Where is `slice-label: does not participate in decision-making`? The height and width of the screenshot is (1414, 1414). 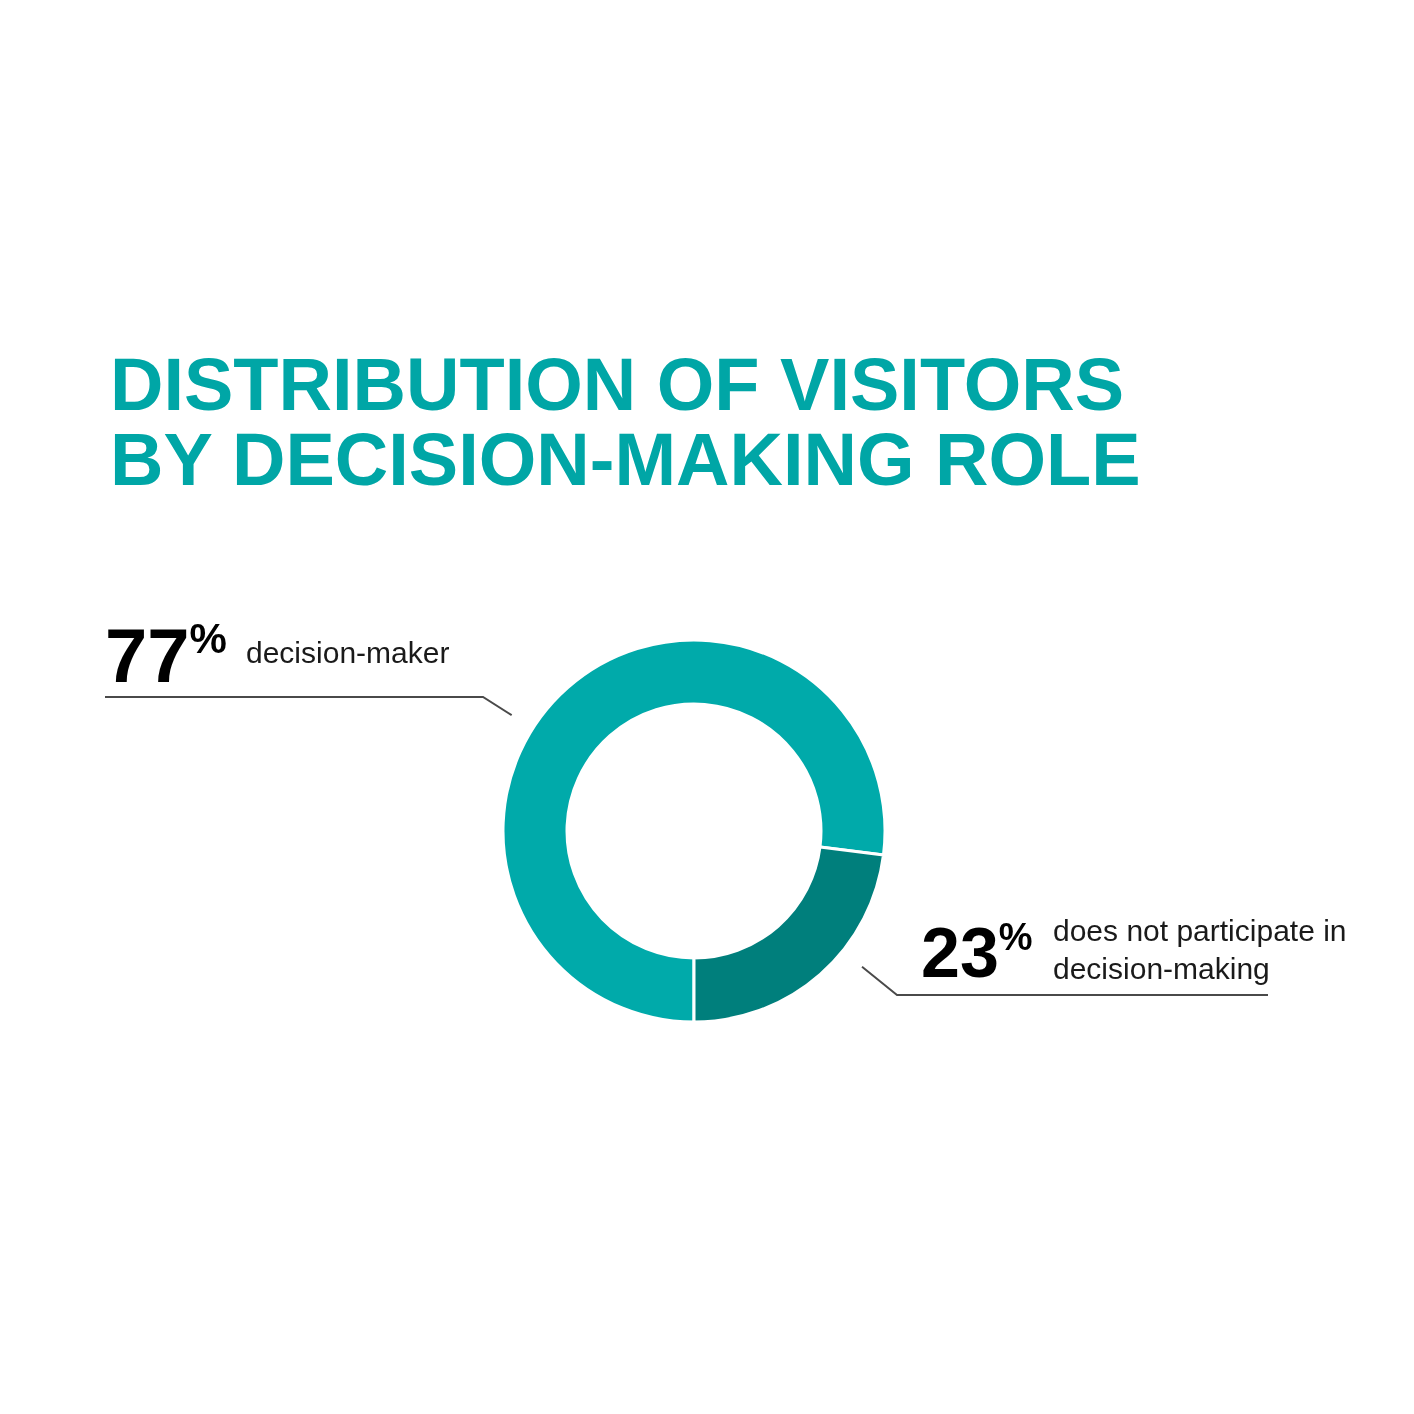 slice-label: does not participate in decision-making is located at coordinates (1200, 949).